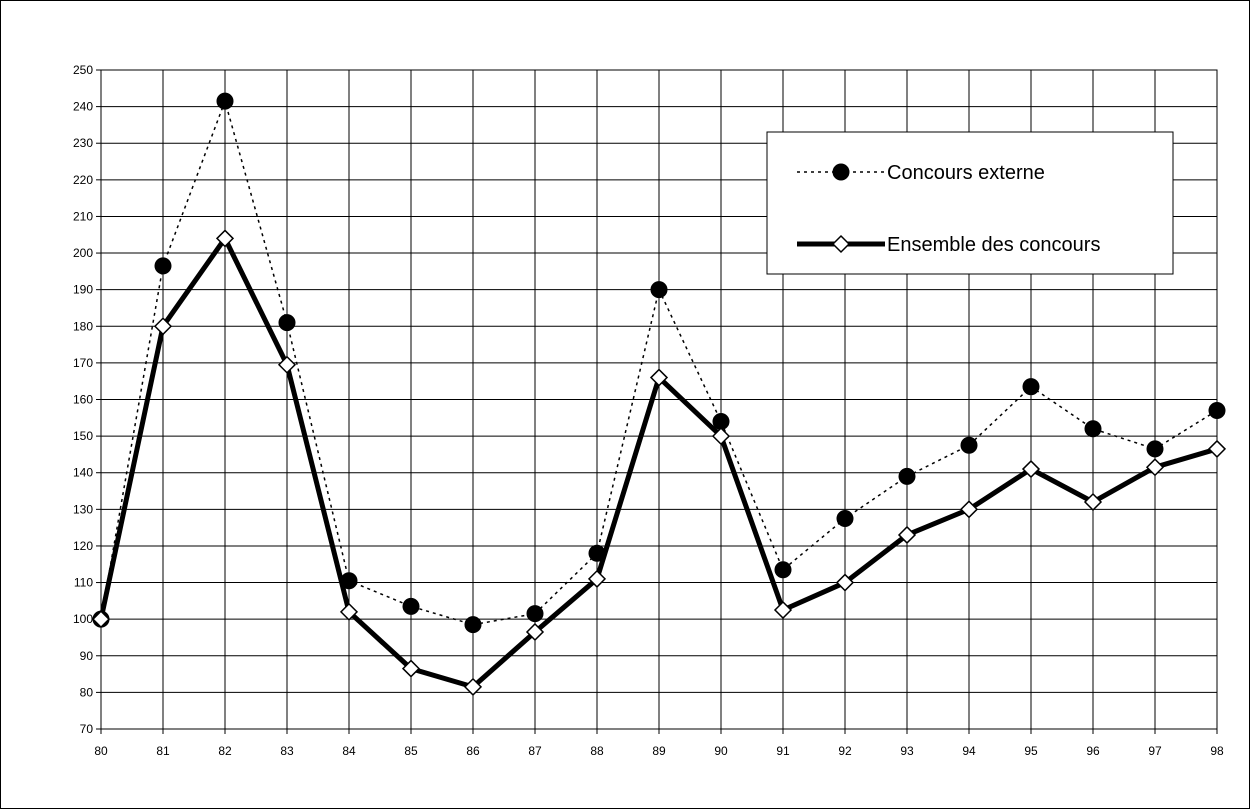 This screenshot has width=1250, height=810. What do you see at coordinates (83, 363) in the screenshot?
I see `y-tick-label: 170` at bounding box center [83, 363].